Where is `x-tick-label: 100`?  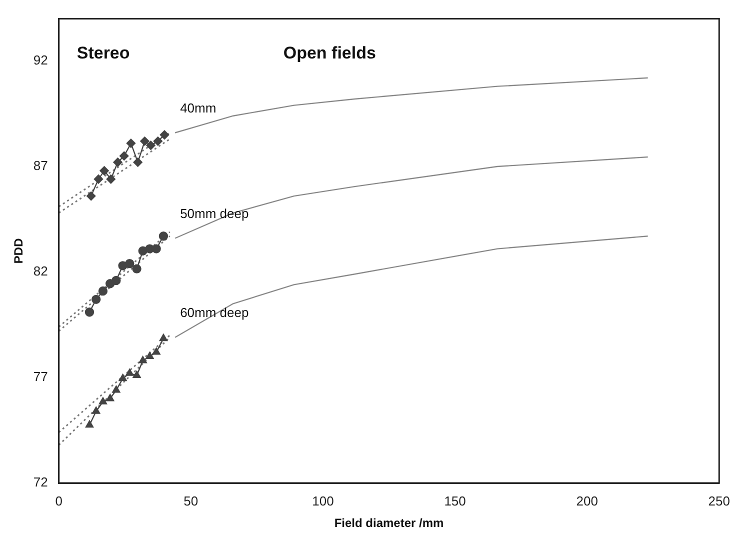 x-tick-label: 100 is located at coordinates (323, 500).